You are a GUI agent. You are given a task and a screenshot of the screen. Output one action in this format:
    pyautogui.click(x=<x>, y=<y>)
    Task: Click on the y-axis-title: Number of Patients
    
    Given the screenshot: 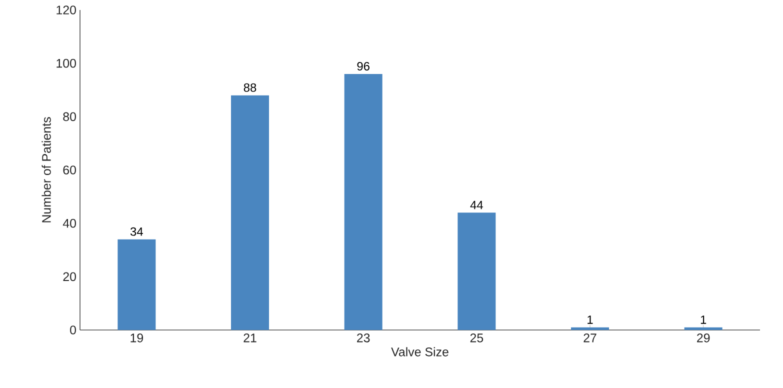 What is the action you would take?
    pyautogui.click(x=46, y=169)
    